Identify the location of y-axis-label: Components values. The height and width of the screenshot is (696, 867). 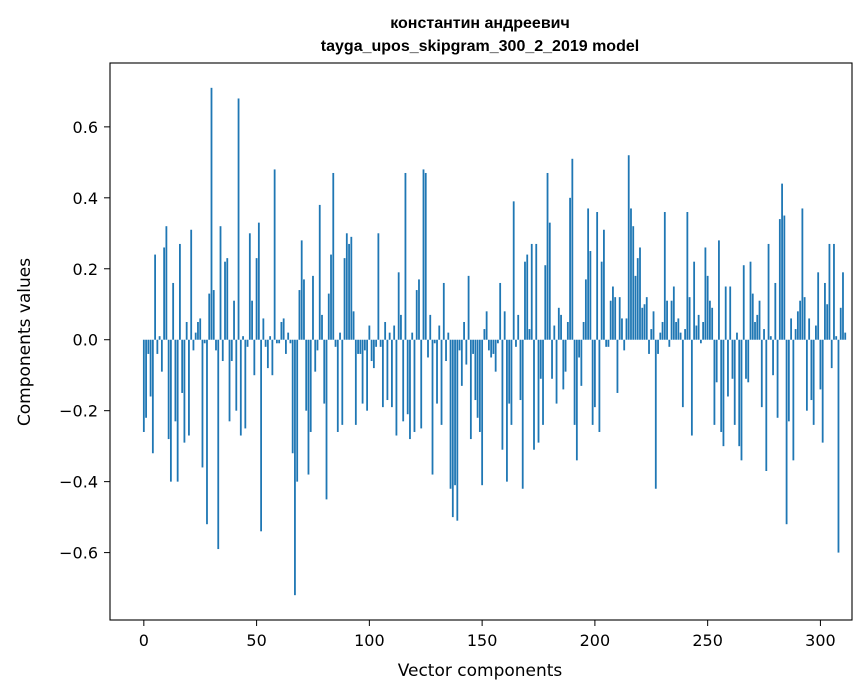
(25, 342).